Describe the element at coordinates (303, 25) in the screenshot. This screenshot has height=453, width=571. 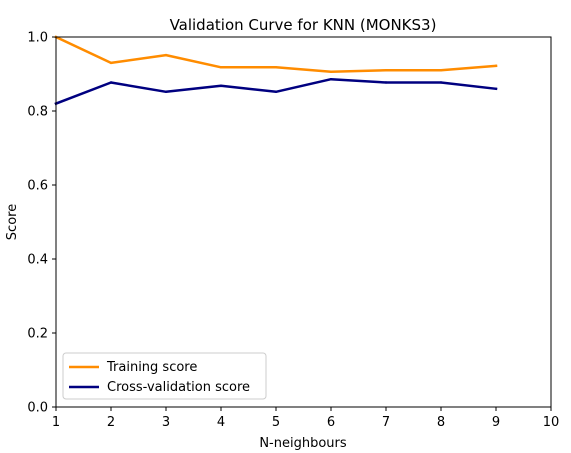
I see `chart-title: Validation Curve for KNN (MONKS3)` at that location.